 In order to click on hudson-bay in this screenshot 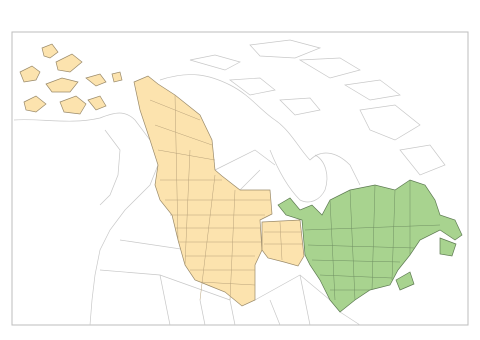, I will do `click(298, 176)`.